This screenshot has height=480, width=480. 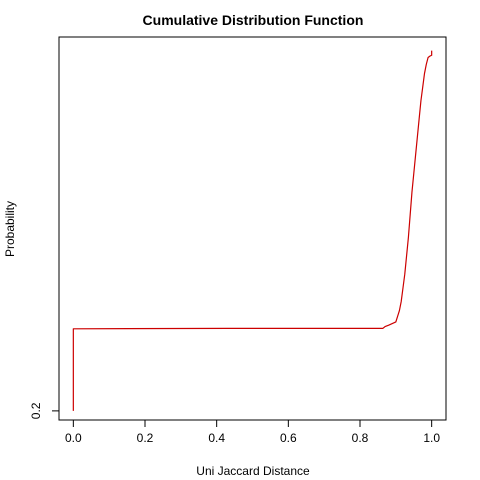 What do you see at coordinates (288, 438) in the screenshot?
I see `x-tick-label: 0.6` at bounding box center [288, 438].